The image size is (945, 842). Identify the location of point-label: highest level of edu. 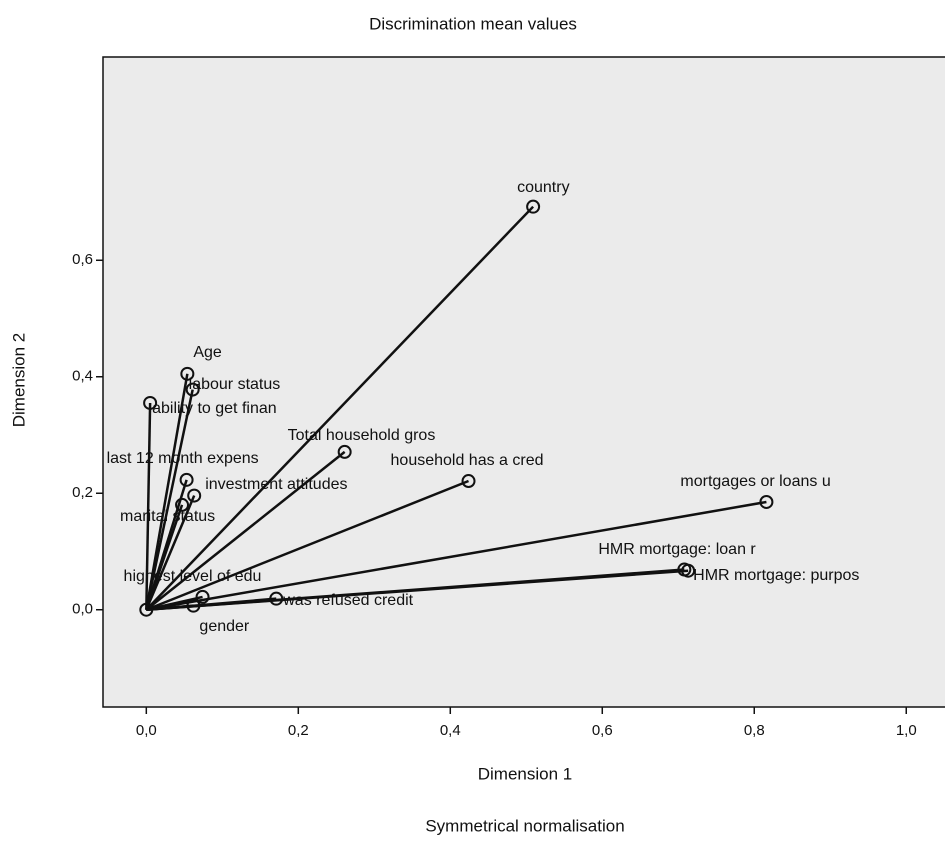
(193, 576).